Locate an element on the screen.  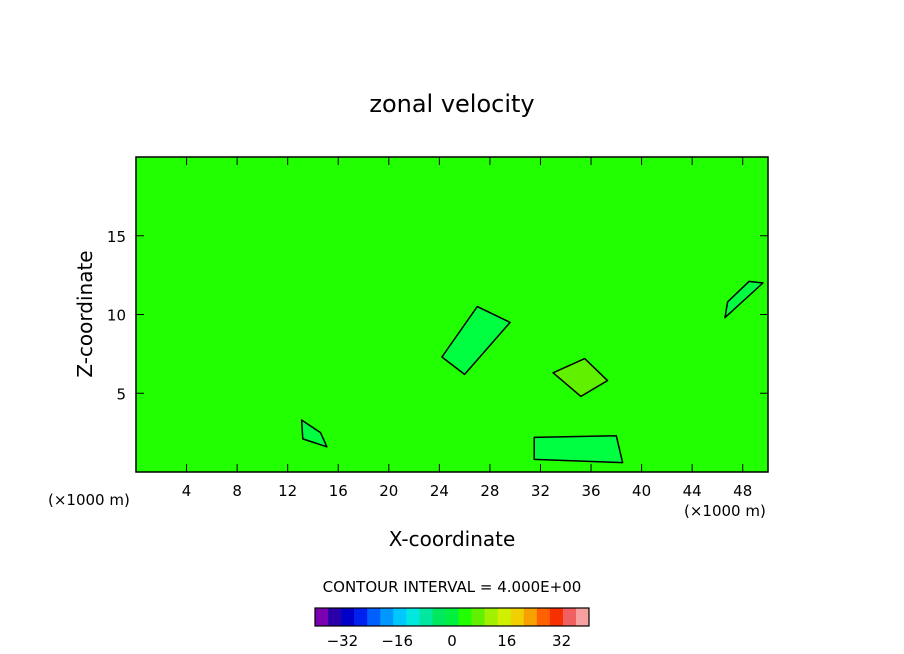
contour-layer is located at coordinates (532, 372).